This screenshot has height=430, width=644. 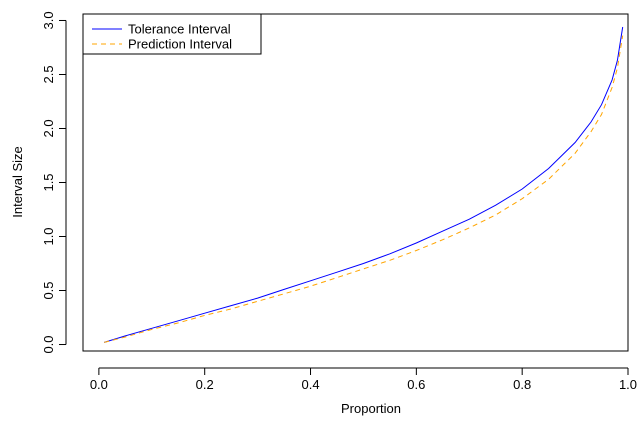 What do you see at coordinates (17, 182) in the screenshot?
I see `y-axis-label: Interval Size` at bounding box center [17, 182].